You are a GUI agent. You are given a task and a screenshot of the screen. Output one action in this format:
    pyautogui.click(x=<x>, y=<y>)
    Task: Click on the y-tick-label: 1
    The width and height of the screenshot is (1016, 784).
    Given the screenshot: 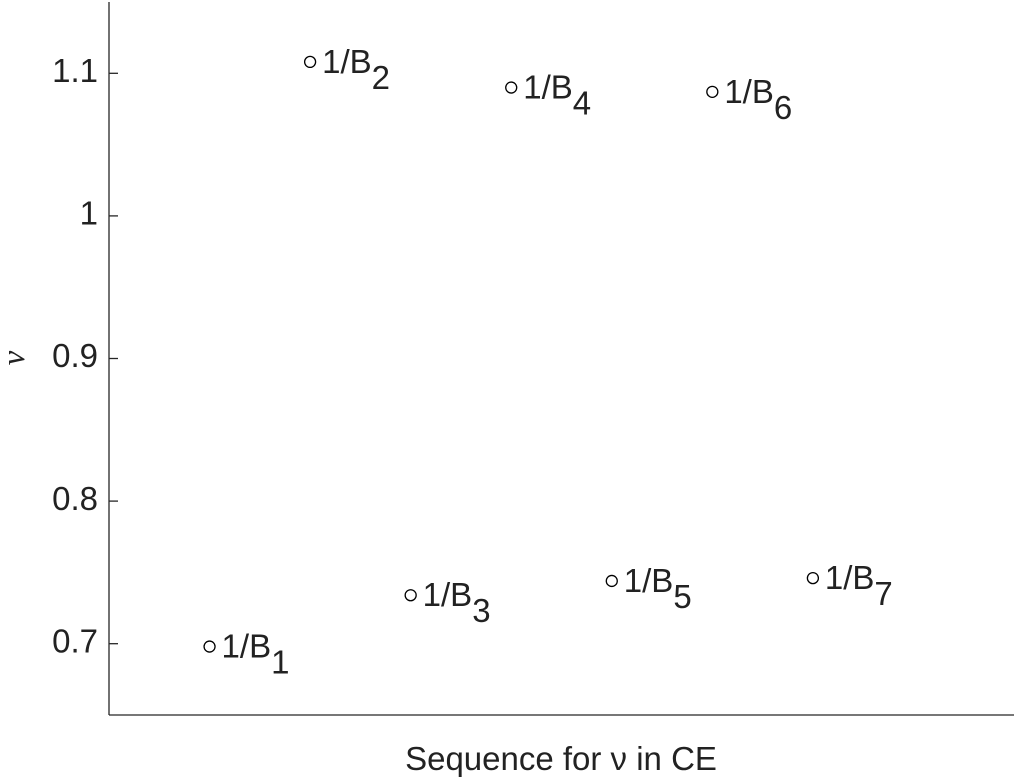 What is the action you would take?
    pyautogui.click(x=89, y=213)
    